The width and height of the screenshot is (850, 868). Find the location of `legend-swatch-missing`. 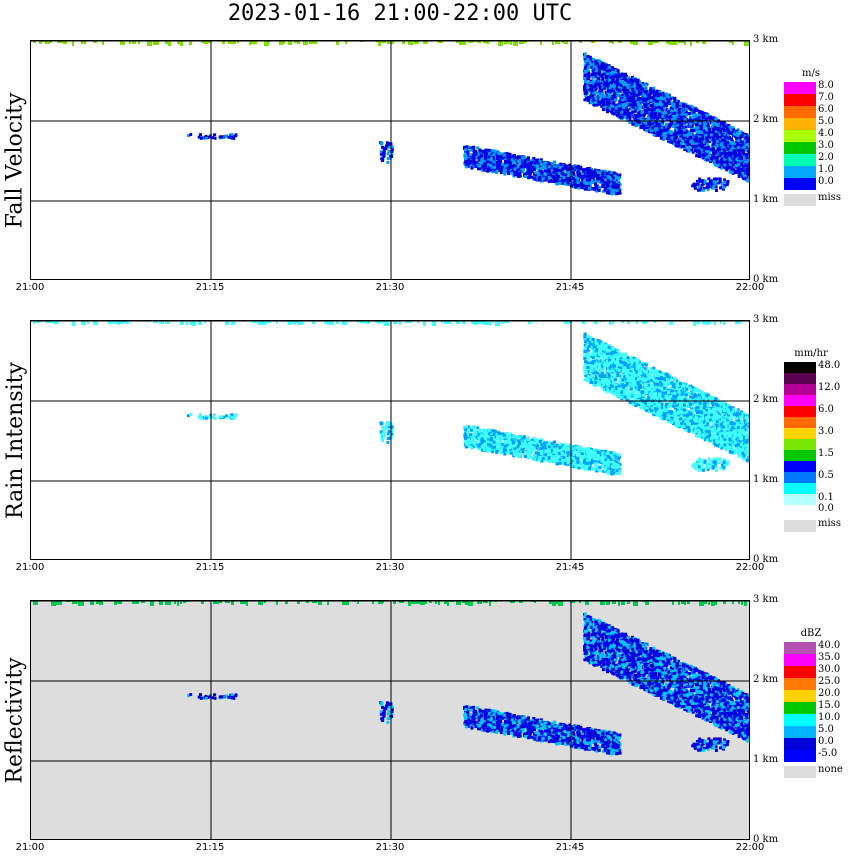

legend-swatch-missing is located at coordinates (800, 200).